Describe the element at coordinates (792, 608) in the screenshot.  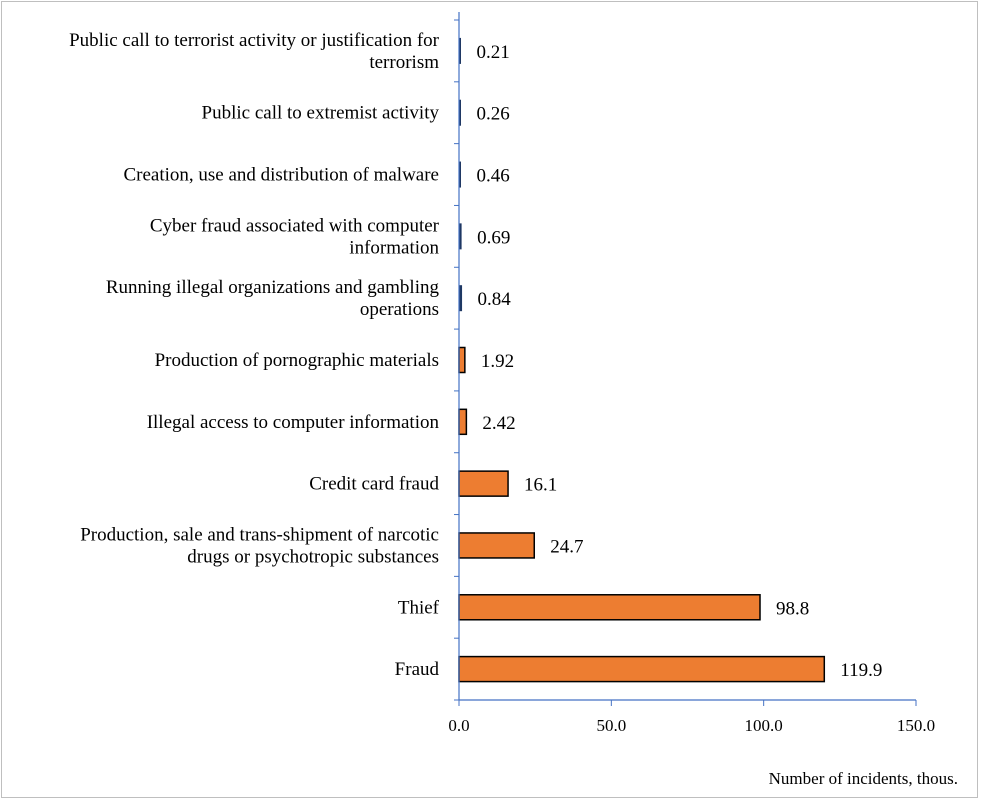
I see `value-label: 98.8` at that location.